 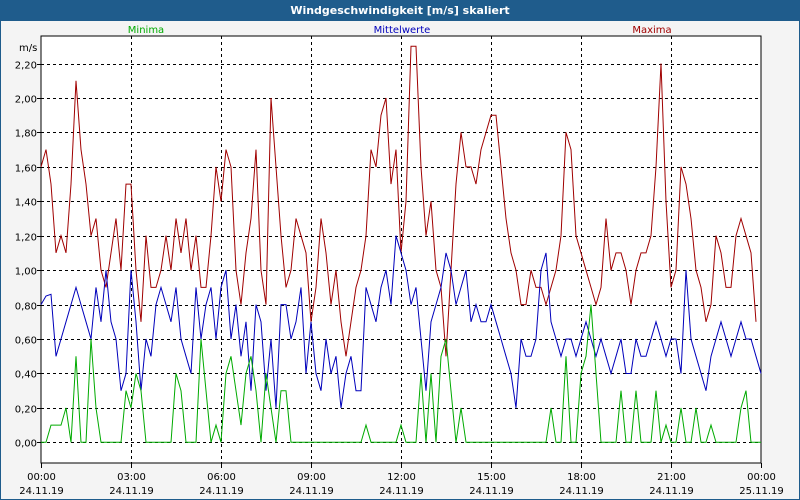 I want to click on legend-minima: Minima, so click(x=146, y=30).